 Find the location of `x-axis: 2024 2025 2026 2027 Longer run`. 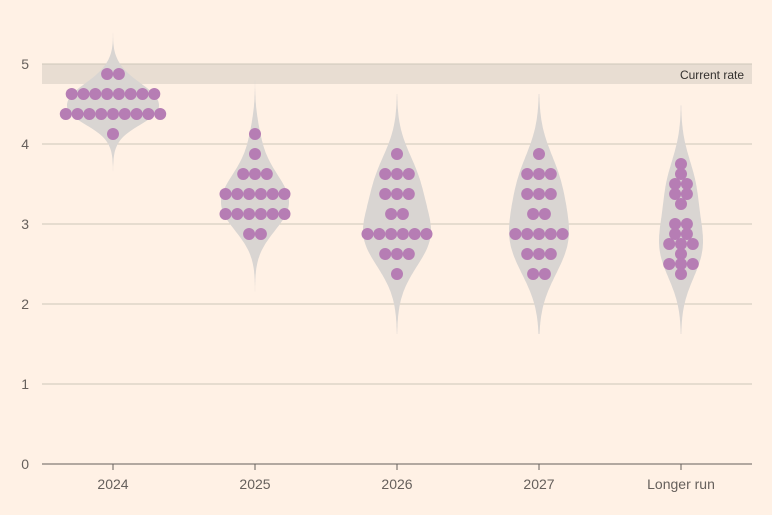

x-axis: 2024 2025 2026 2027 Longer run is located at coordinates (397, 477).